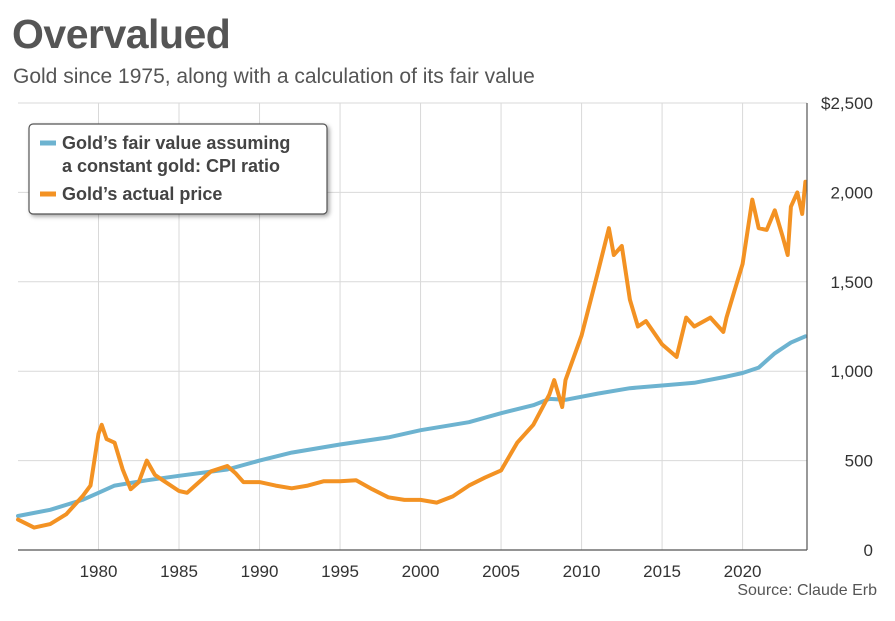 This screenshot has height=621, width=895. What do you see at coordinates (179, 571) in the screenshot?
I see `x-tick-label: 1985` at bounding box center [179, 571].